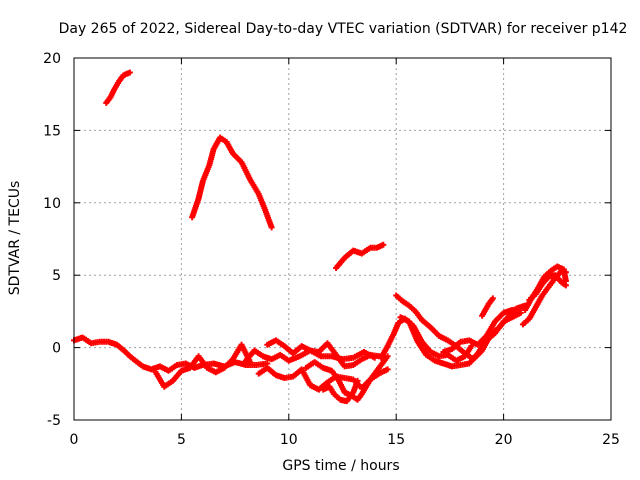 This screenshot has height=480, width=640. Describe the element at coordinates (289, 440) in the screenshot. I see `x-tick-label: 10` at that location.